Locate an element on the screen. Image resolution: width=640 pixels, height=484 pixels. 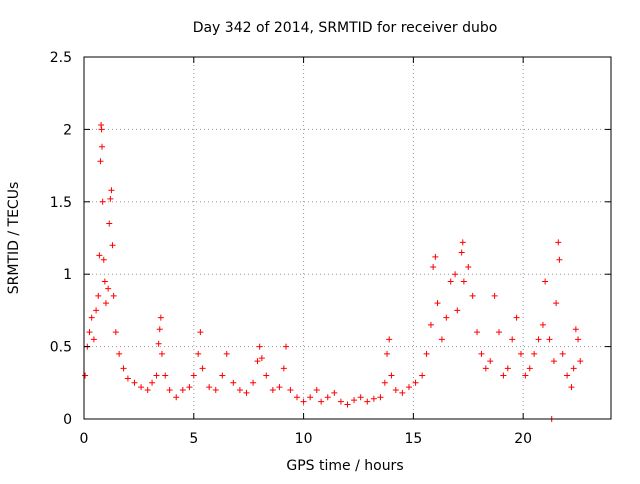
y-tick-label: 0.5 is located at coordinates (61, 348).